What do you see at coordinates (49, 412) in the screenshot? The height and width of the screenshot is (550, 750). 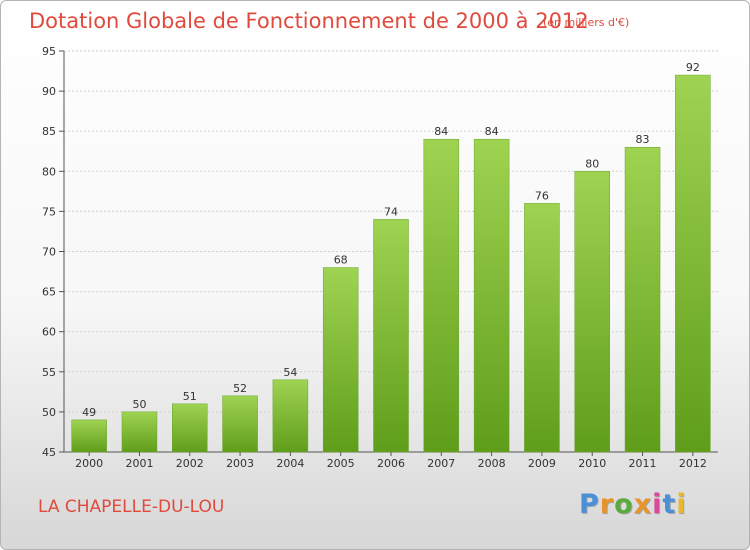 I see `y-tick-label: 50` at bounding box center [49, 412].